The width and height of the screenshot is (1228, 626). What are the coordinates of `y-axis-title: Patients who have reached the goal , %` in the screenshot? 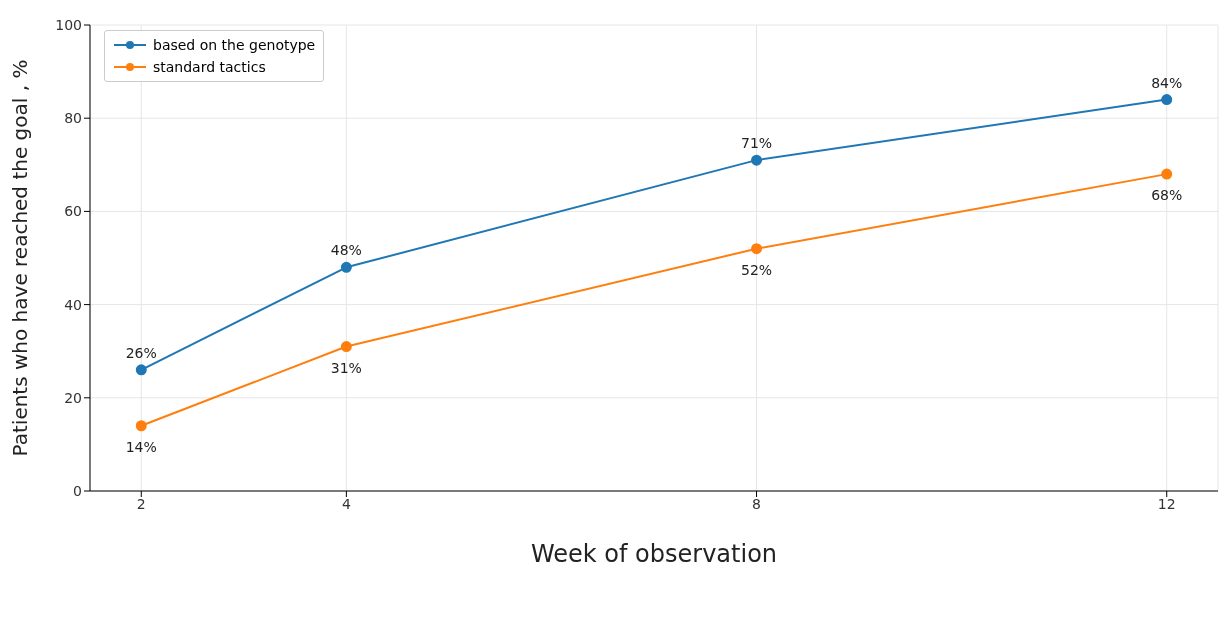 It's located at (20, 258).